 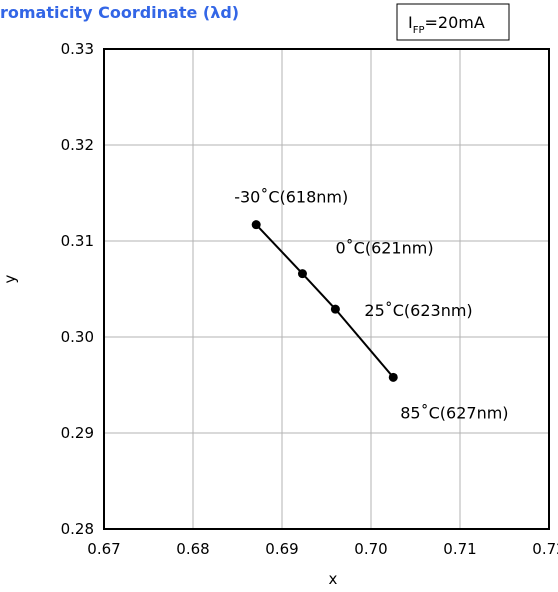 What do you see at coordinates (103, 549) in the screenshot?
I see `x-tick-label: 0.67` at bounding box center [103, 549].